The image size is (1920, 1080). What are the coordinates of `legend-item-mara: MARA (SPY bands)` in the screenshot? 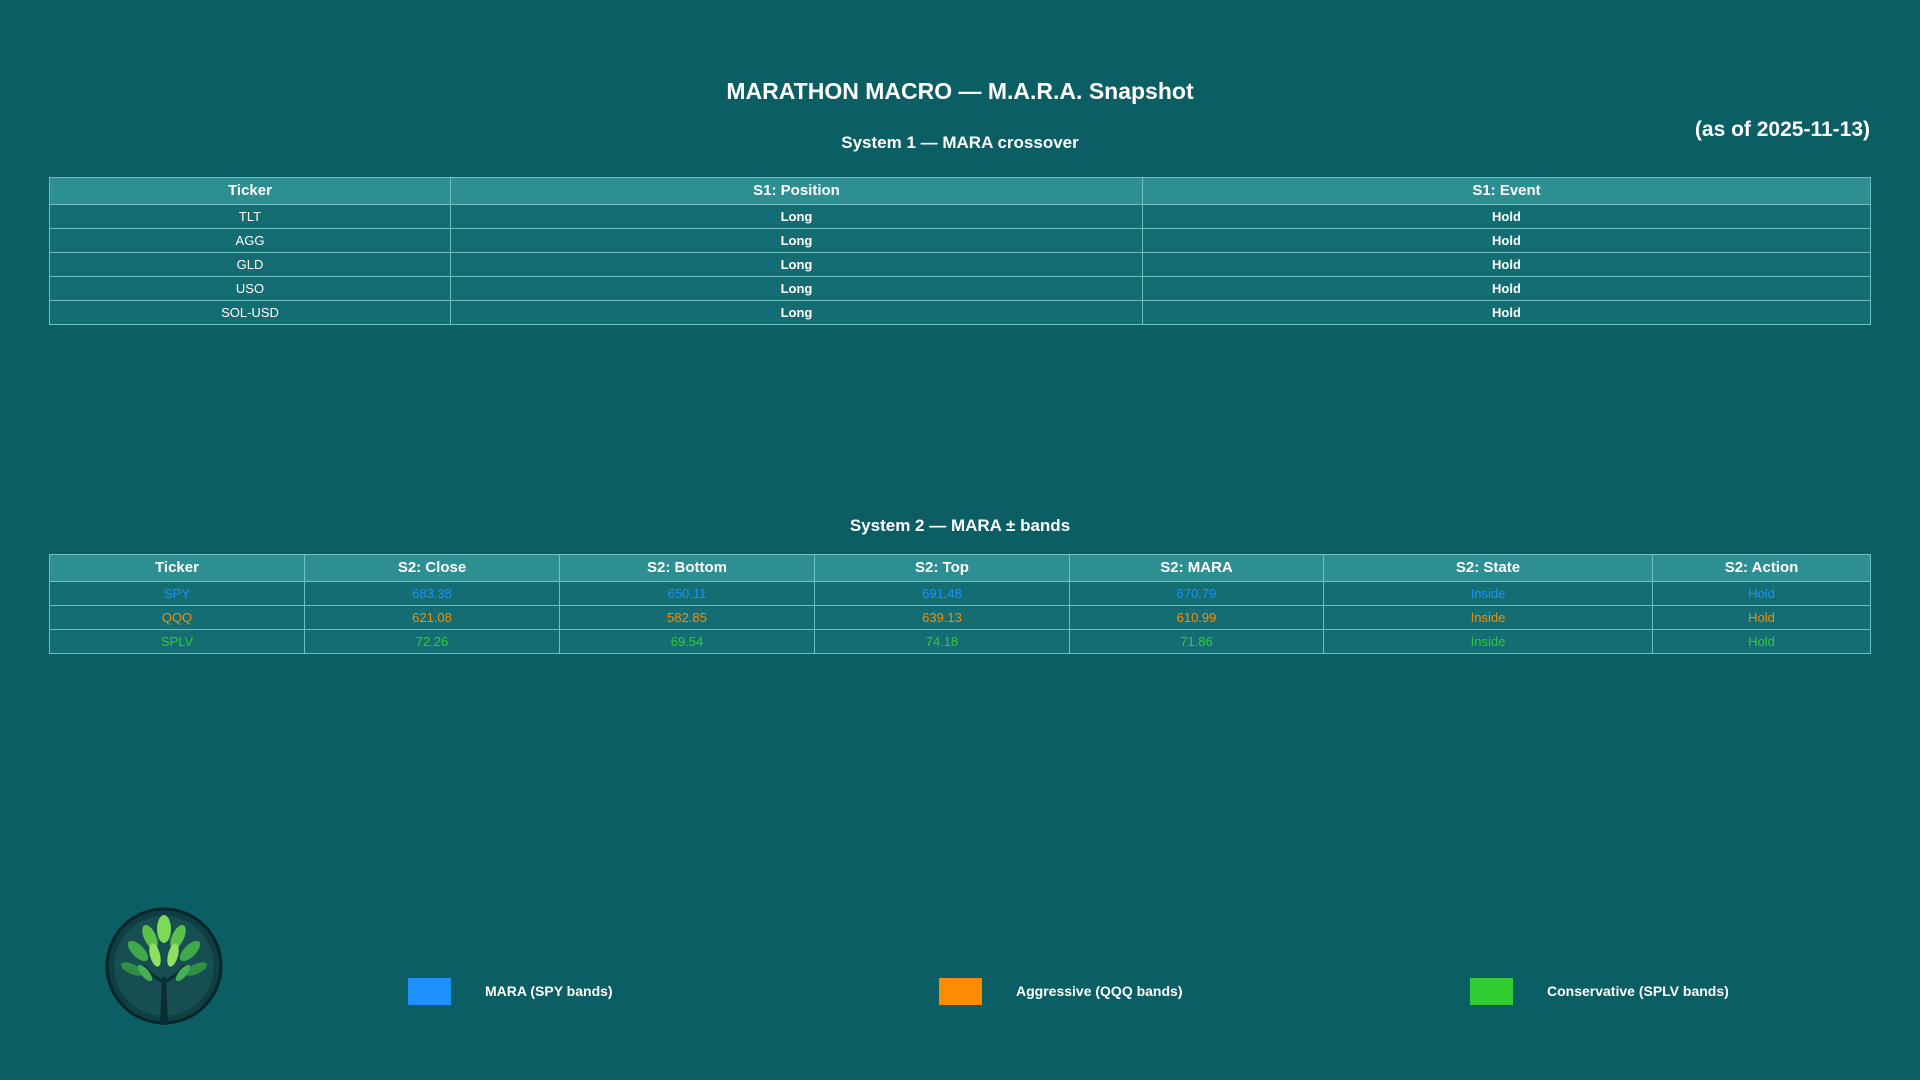 It's located at (510, 991).